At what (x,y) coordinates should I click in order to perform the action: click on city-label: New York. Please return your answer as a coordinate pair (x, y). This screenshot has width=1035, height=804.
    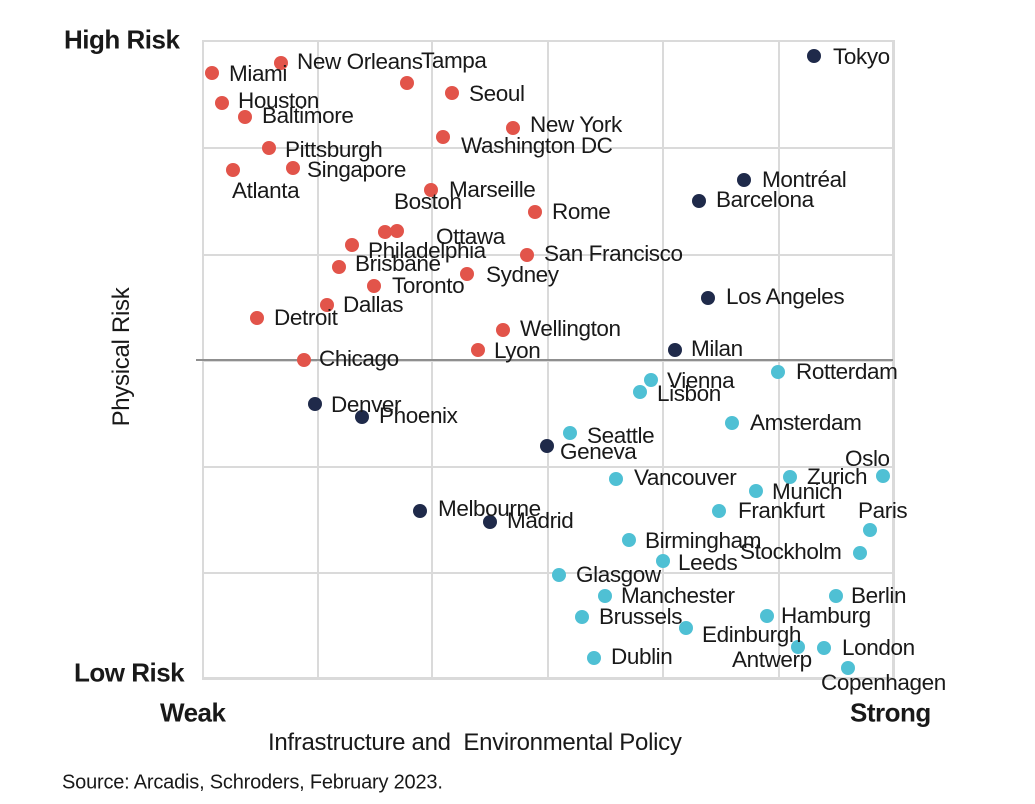
    Looking at the image, I should click on (576, 124).